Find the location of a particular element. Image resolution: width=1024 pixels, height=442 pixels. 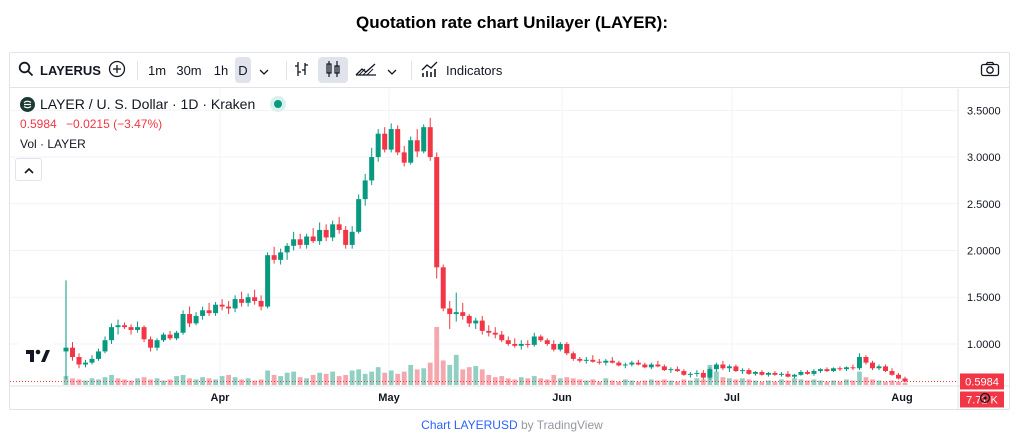

plus-circle-icon is located at coordinates (117, 70).